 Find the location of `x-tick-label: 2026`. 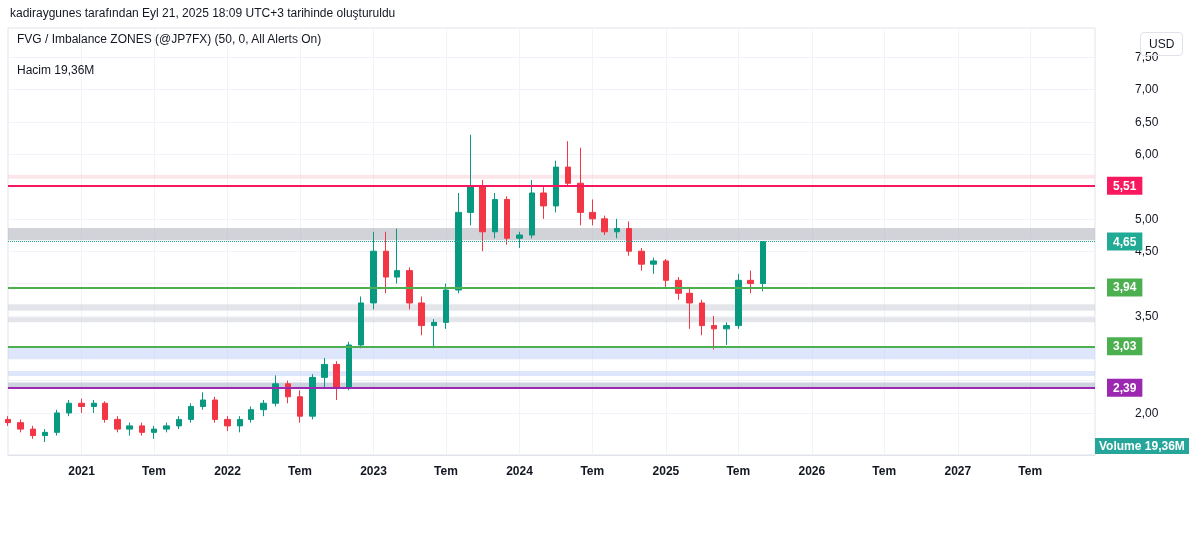

x-tick-label: 2026 is located at coordinates (812, 471).